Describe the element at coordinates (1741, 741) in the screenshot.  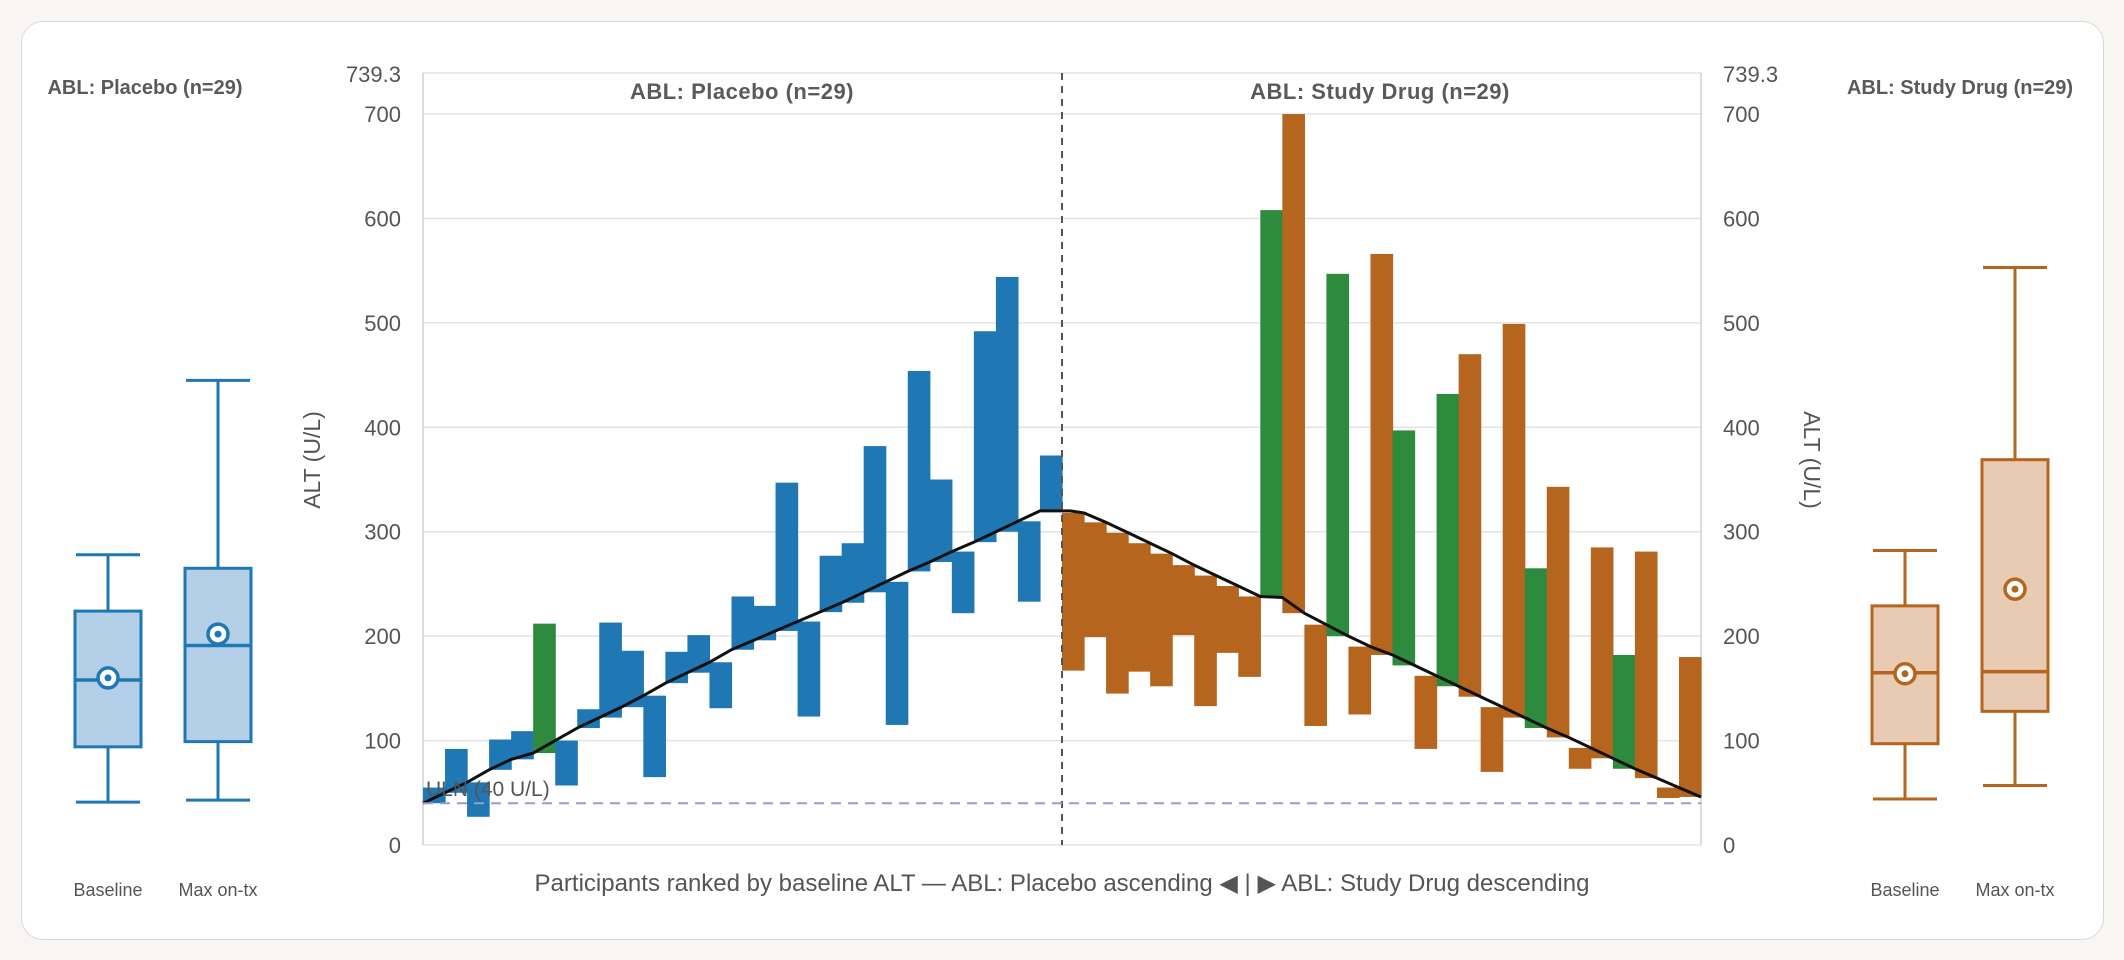
I see `y-tick-label-right: 100` at that location.